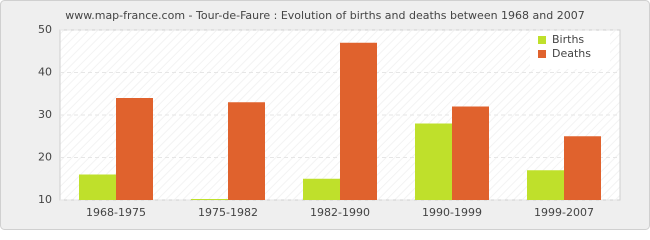 The image size is (650, 240). I want to click on y-tick-label: 50, so click(45, 29).